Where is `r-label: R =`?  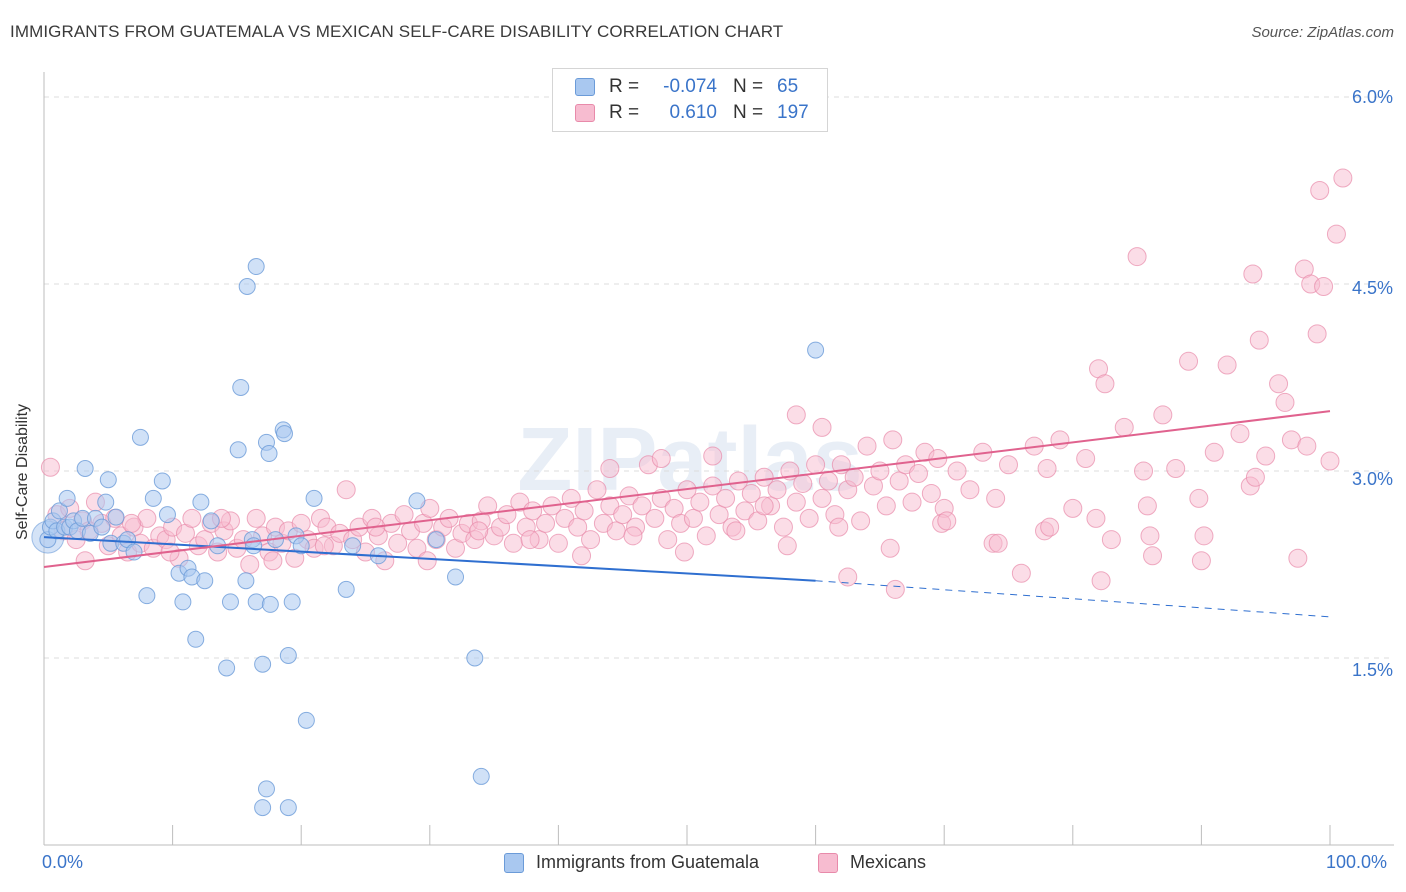
r-label: R = is located at coordinates (624, 86).